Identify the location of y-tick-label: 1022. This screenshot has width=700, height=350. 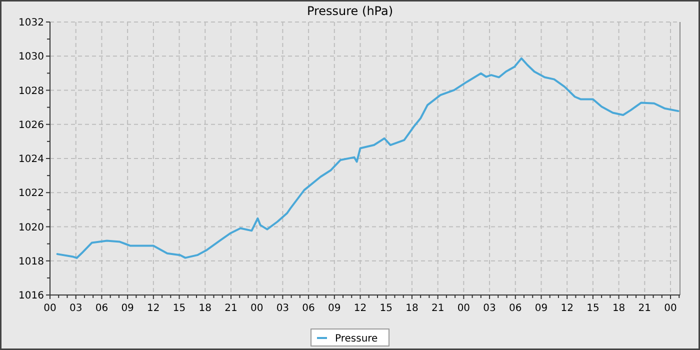
(31, 194).